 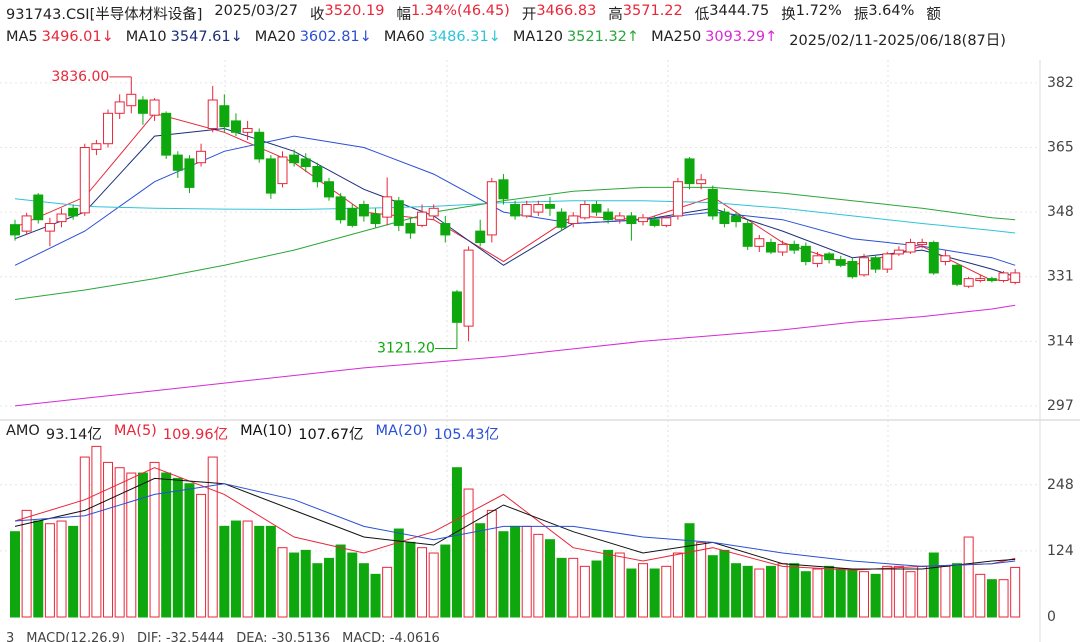 What do you see at coordinates (741, 37) in the screenshot?
I see `legend-value: 3093.29↑` at bounding box center [741, 37].